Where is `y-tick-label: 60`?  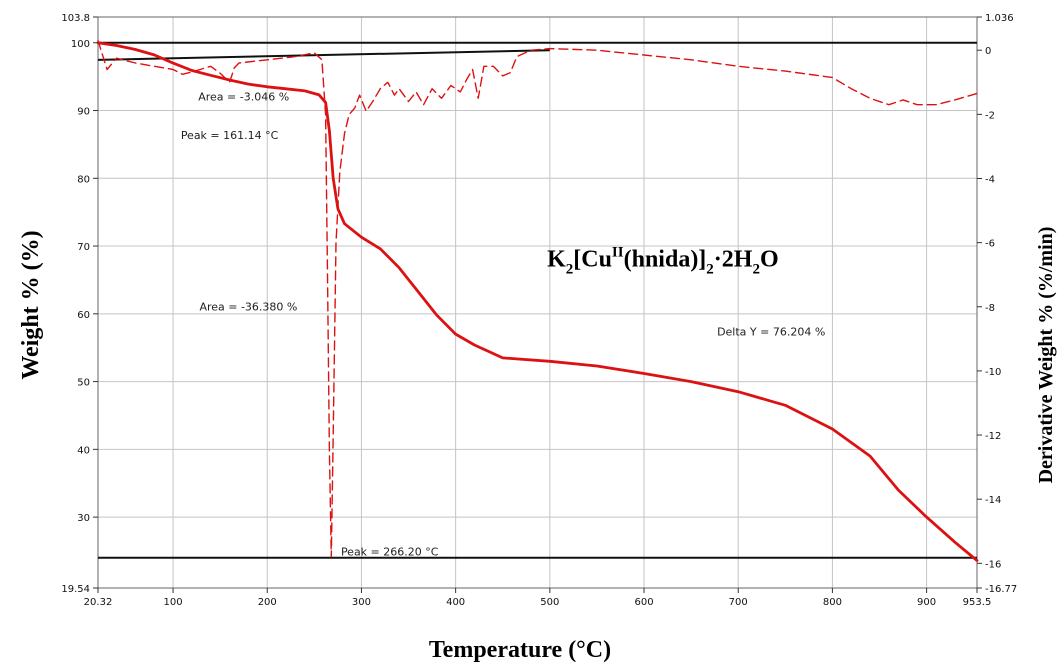 y-tick-label: 60 is located at coordinates (83, 315).